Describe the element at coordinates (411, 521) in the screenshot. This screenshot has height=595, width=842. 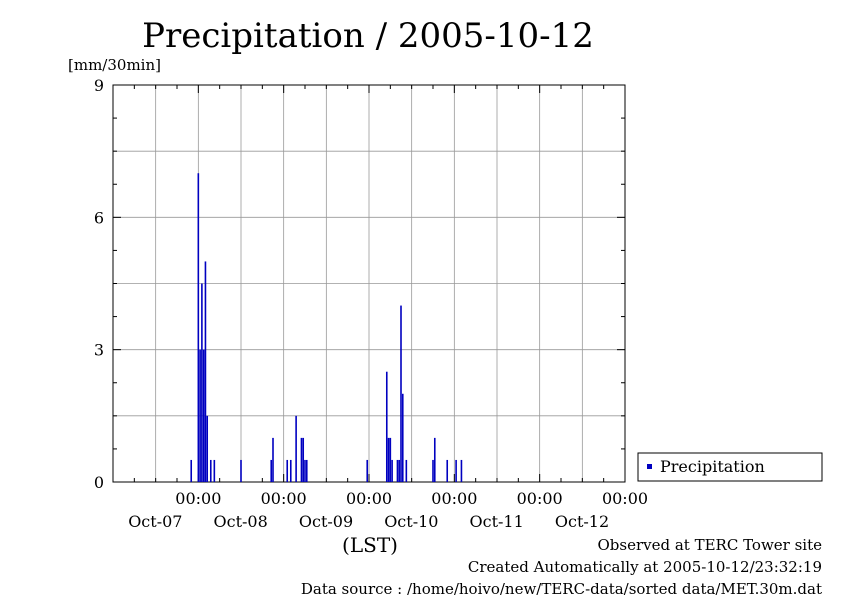
I see `x-tick-label-date: Oct-10` at that location.